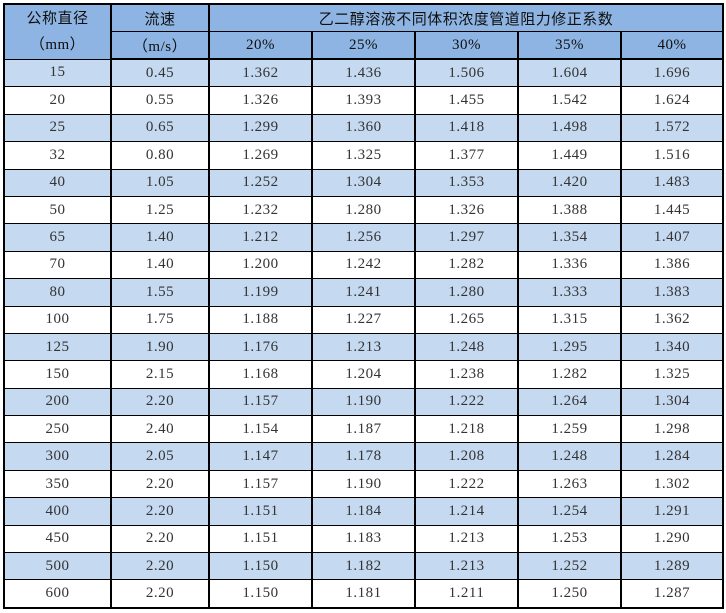 The height and width of the screenshot is (613, 726). I want to click on cell-coefficient: 1.253, so click(569, 539).